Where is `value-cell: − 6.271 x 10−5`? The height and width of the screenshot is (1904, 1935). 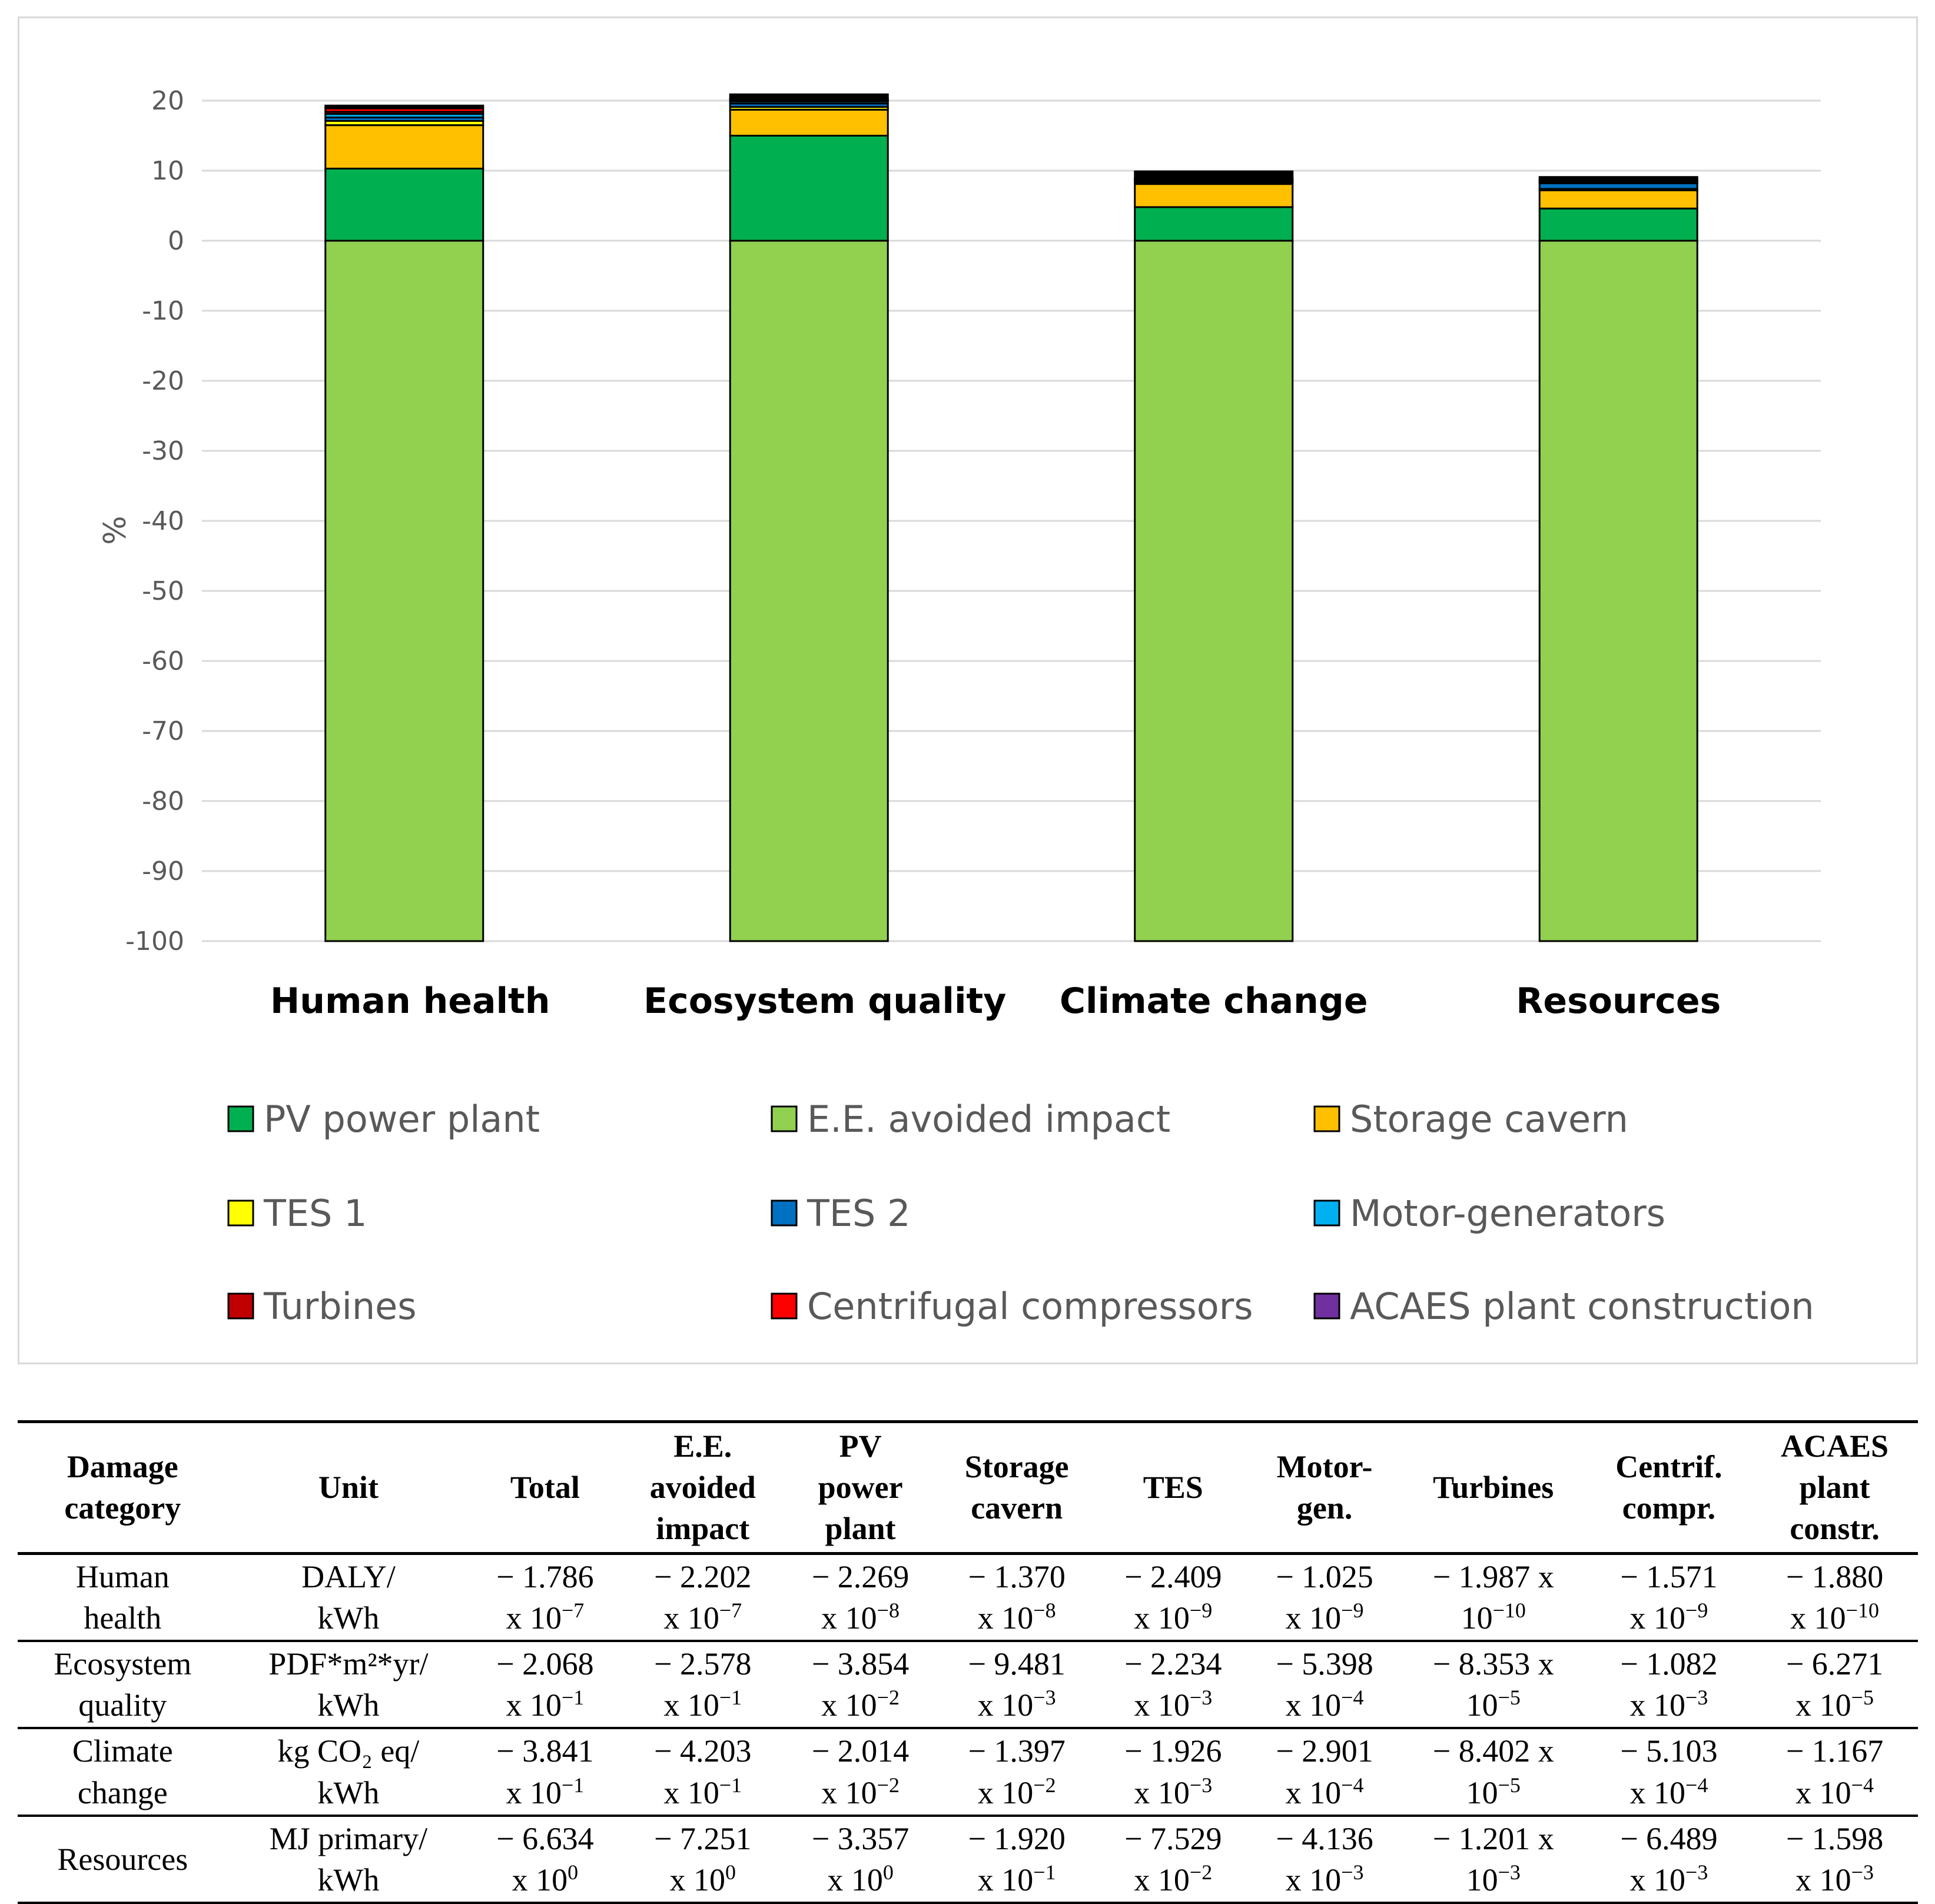 value-cell: − 6.271 x 10−5 is located at coordinates (1834, 1685).